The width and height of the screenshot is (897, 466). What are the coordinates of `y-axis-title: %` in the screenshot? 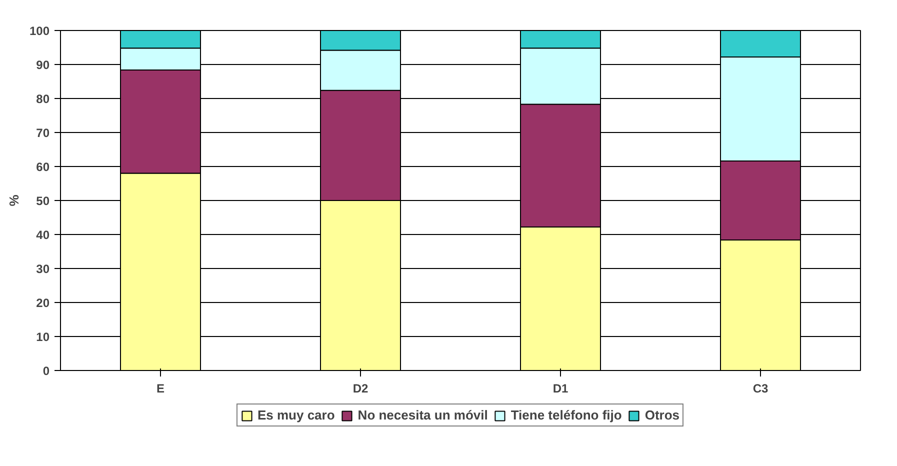 It's located at (14, 200).